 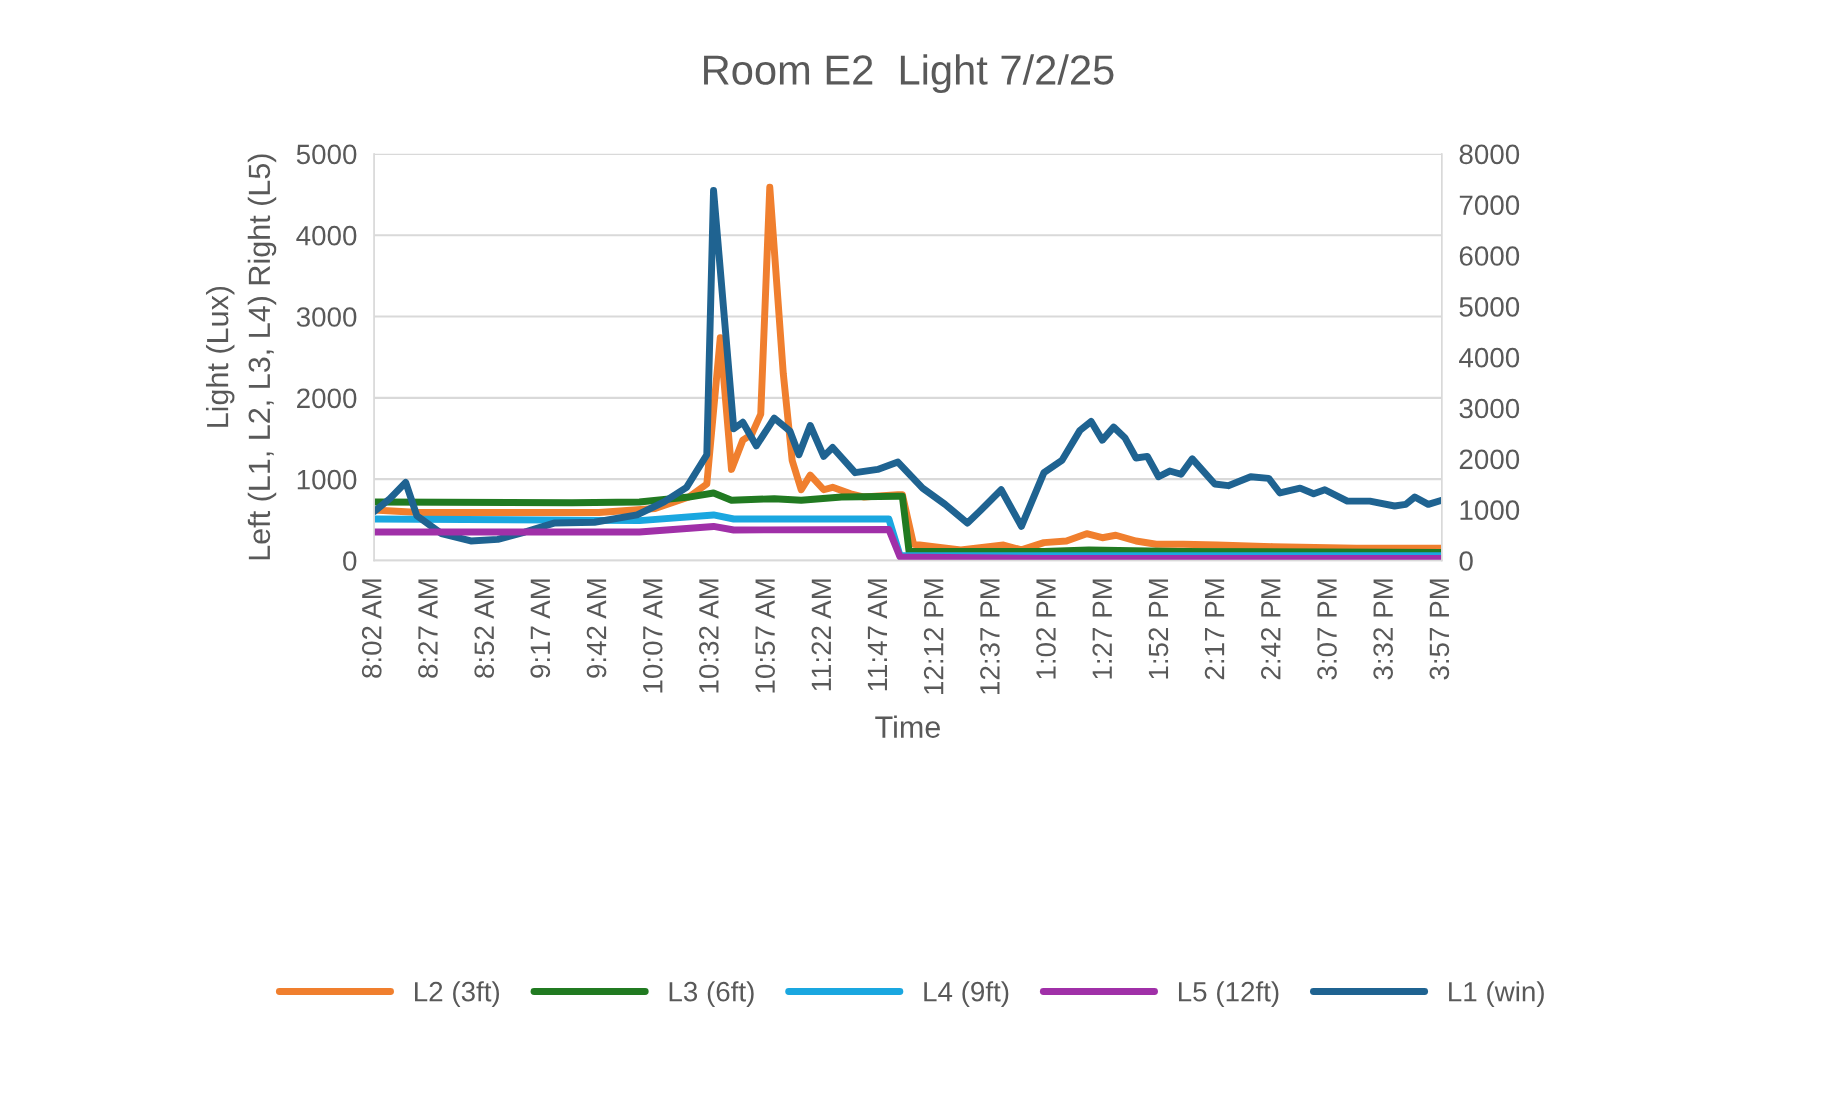 What do you see at coordinates (877, 635) in the screenshot?
I see `x-tick-label: 11:47 AM` at bounding box center [877, 635].